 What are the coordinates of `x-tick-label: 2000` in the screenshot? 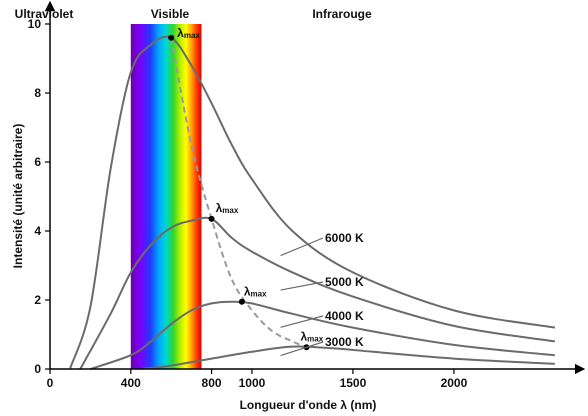 It's located at (454, 383).